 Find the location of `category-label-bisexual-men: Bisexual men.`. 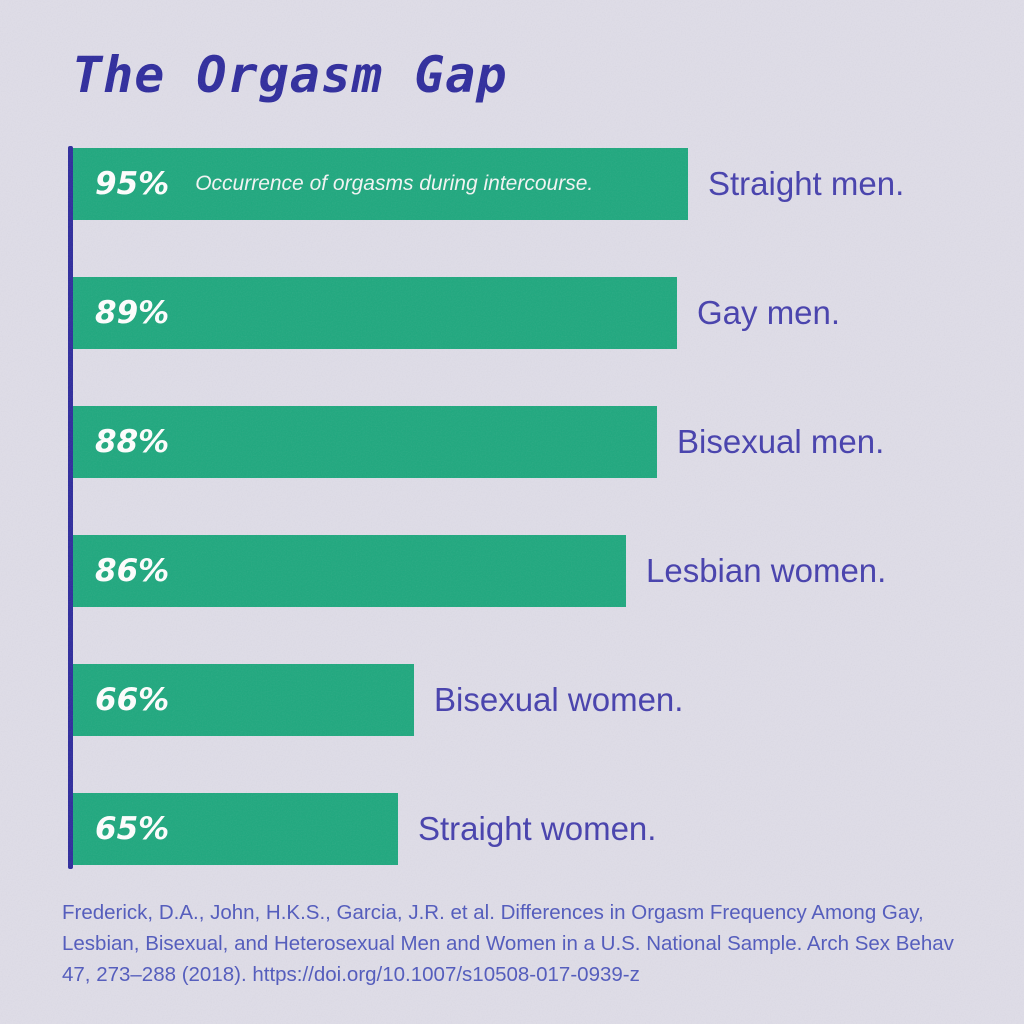

category-label-bisexual-men: Bisexual men. is located at coordinates (781, 441).